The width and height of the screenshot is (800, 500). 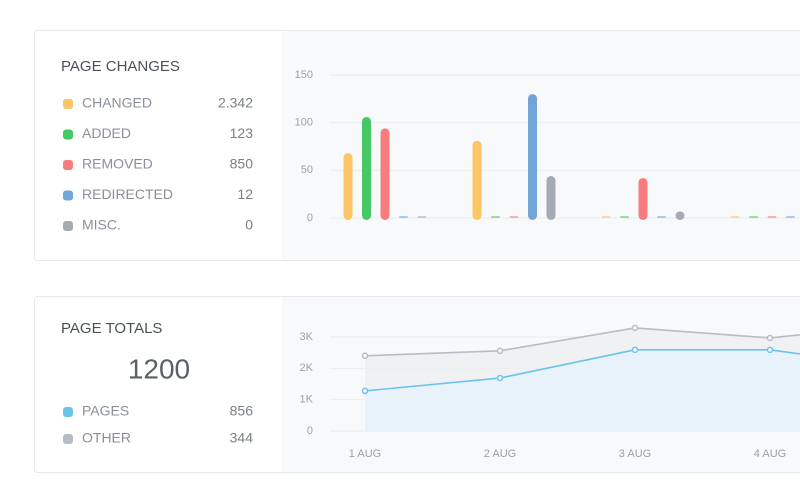 What do you see at coordinates (242, 133) in the screenshot?
I see `legend-value: 123` at bounding box center [242, 133].